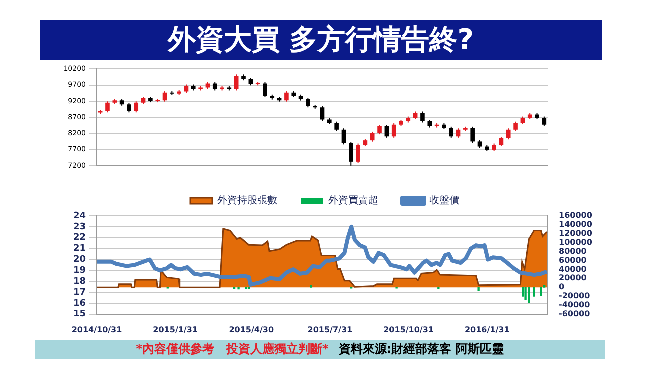  I want to click on y-tick-label: 22, so click(79, 238).